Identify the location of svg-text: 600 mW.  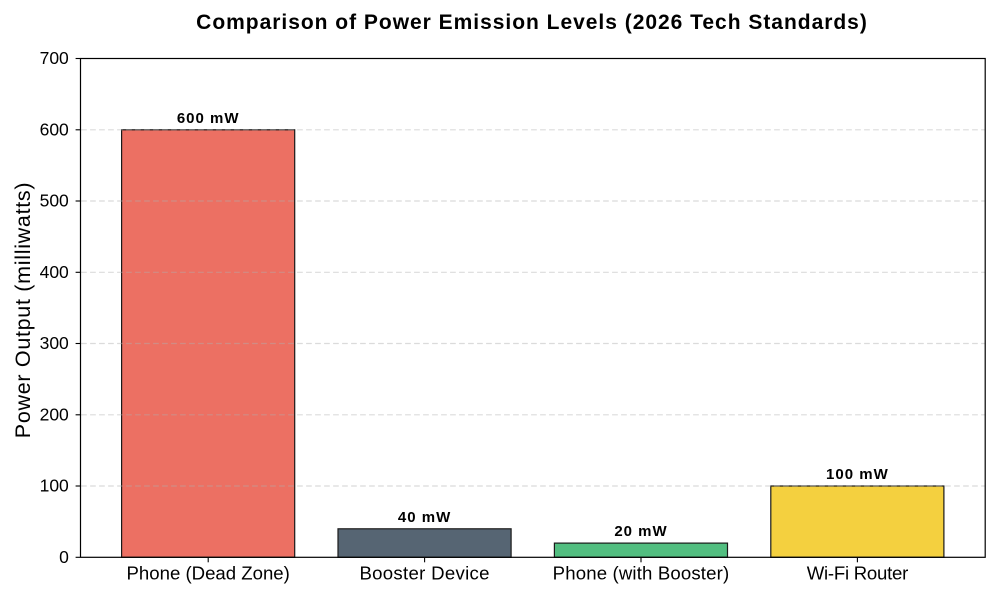
(208, 118).